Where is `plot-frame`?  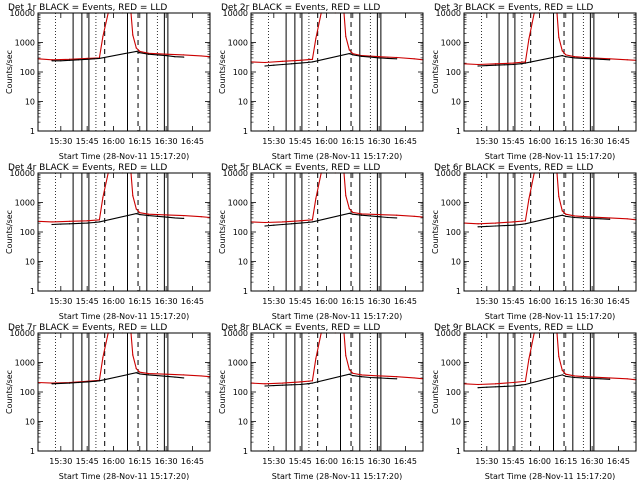 plot-frame is located at coordinates (550, 392).